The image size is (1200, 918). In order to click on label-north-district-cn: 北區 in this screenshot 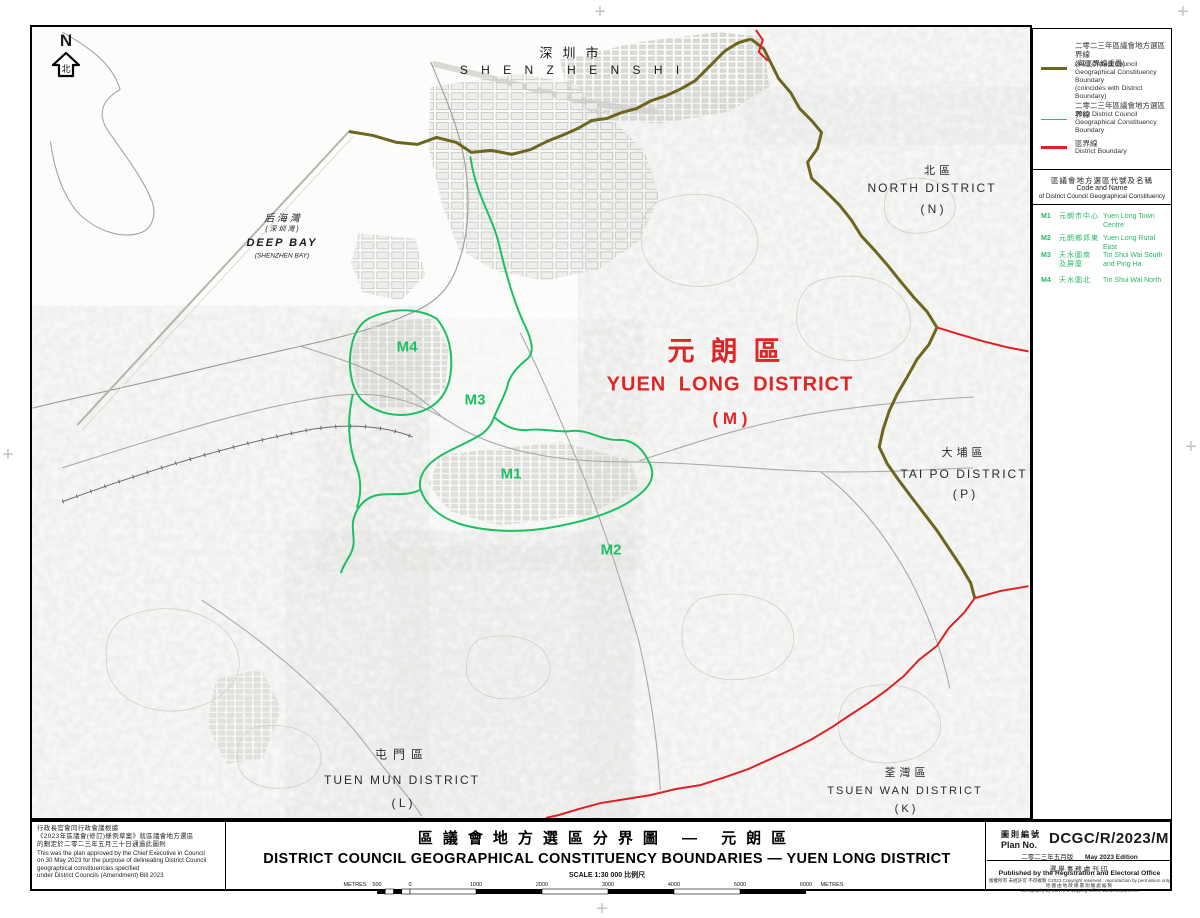, I will do `click(939, 171)`.